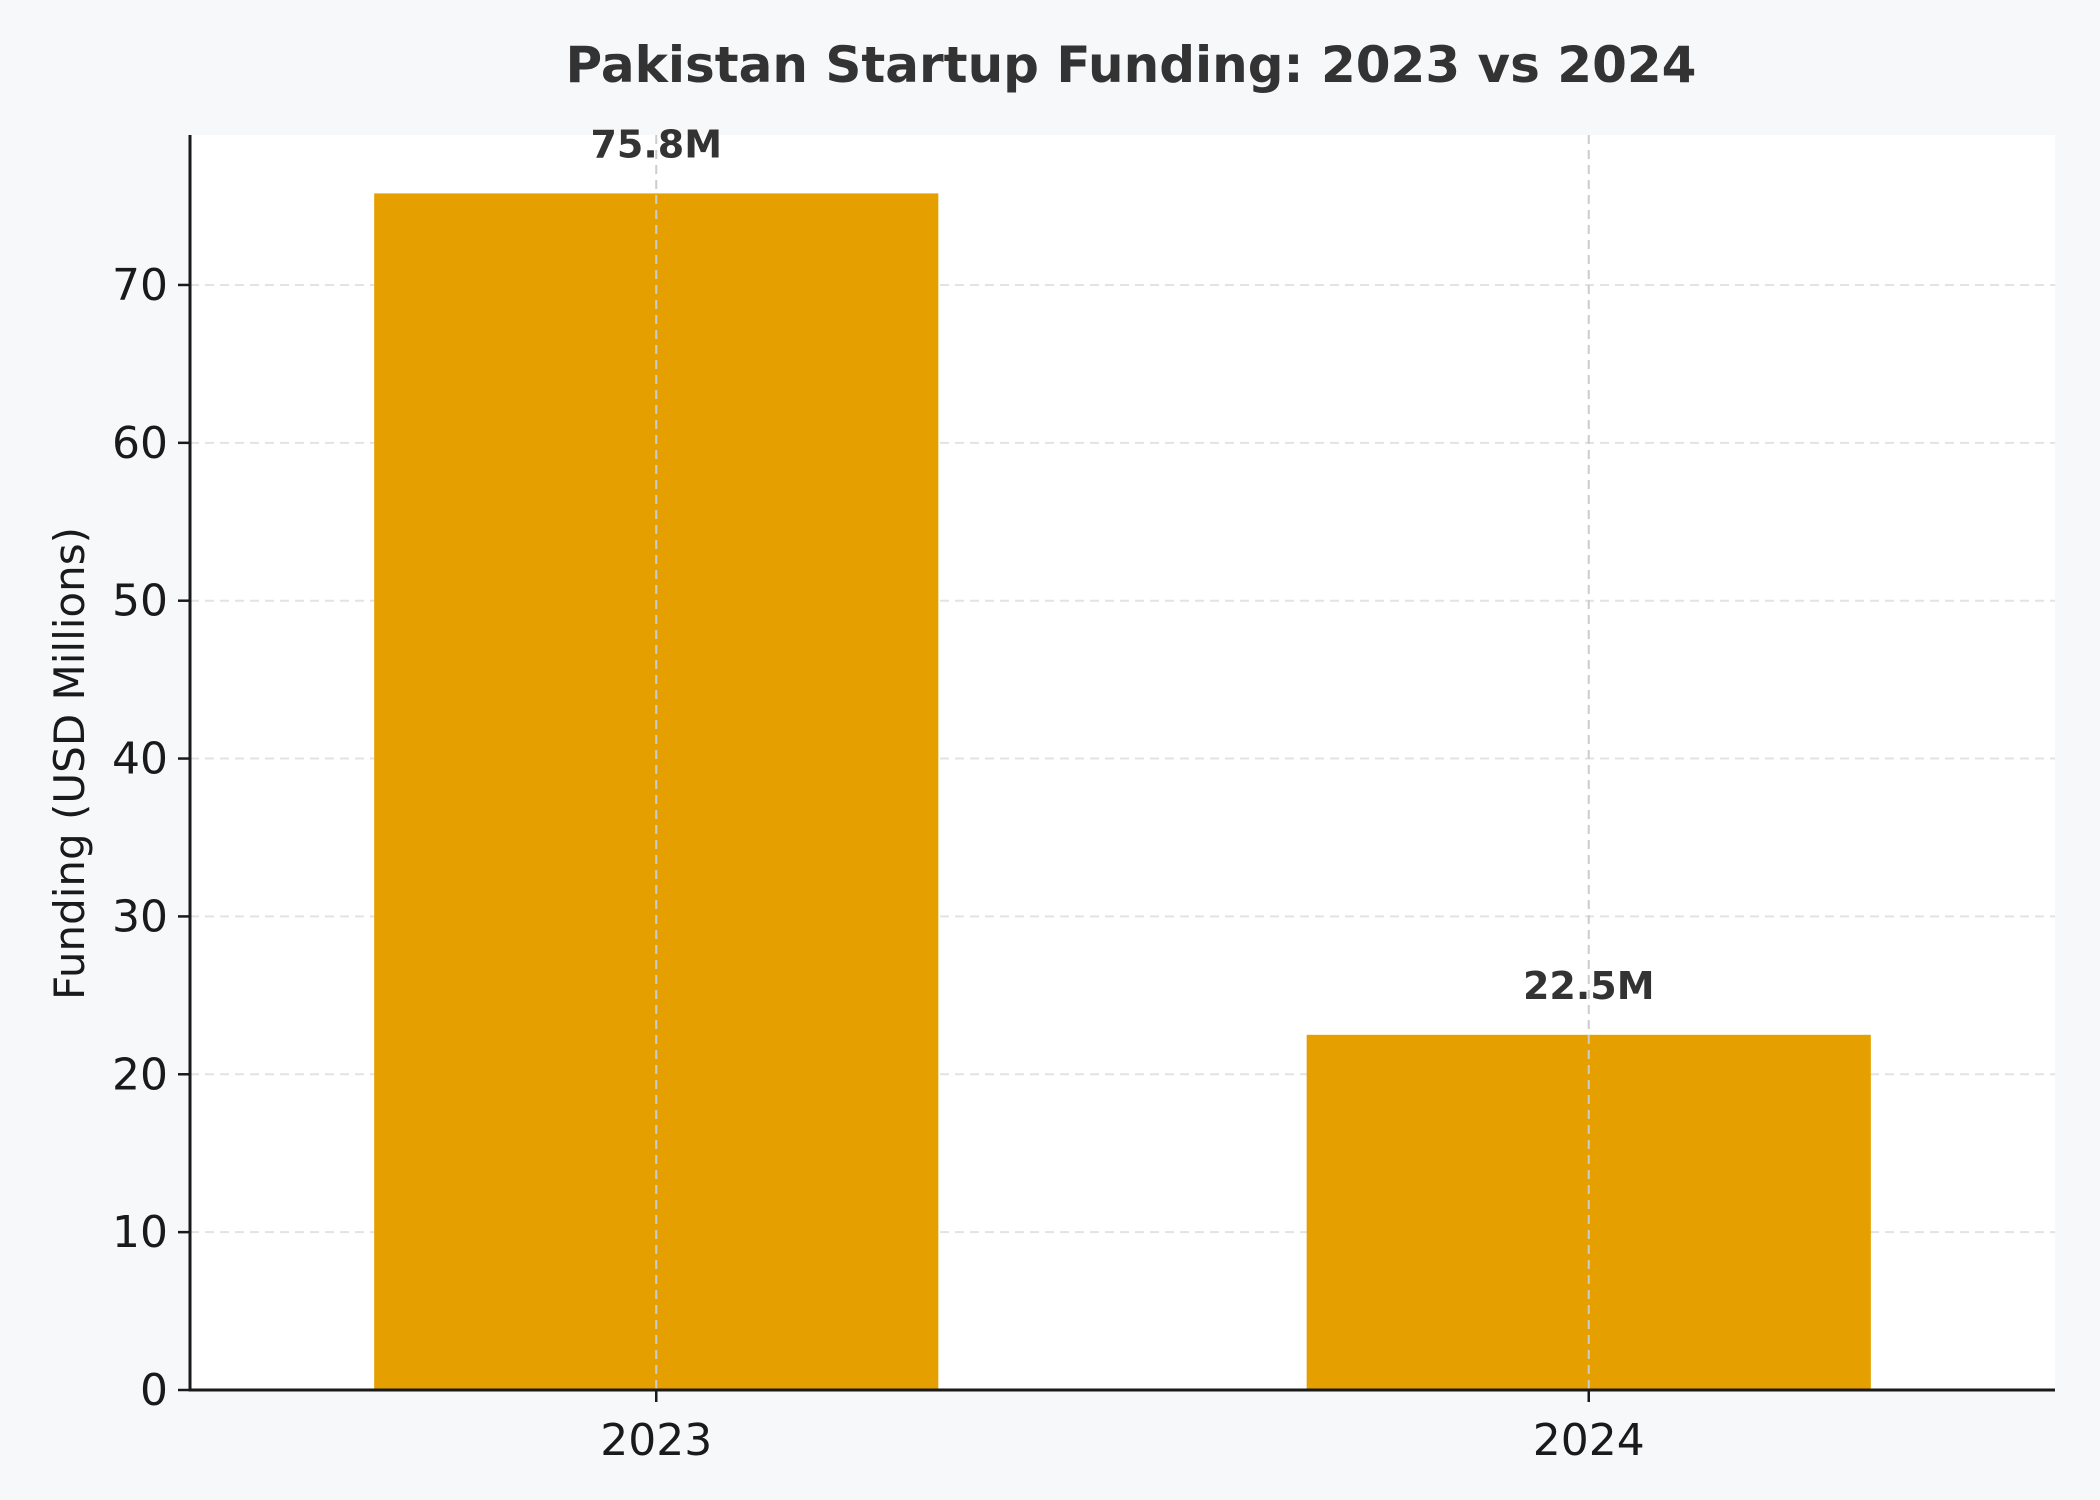 The height and width of the screenshot is (1500, 2100). What do you see at coordinates (140, 1232) in the screenshot?
I see `y-tick-label: 10` at bounding box center [140, 1232].